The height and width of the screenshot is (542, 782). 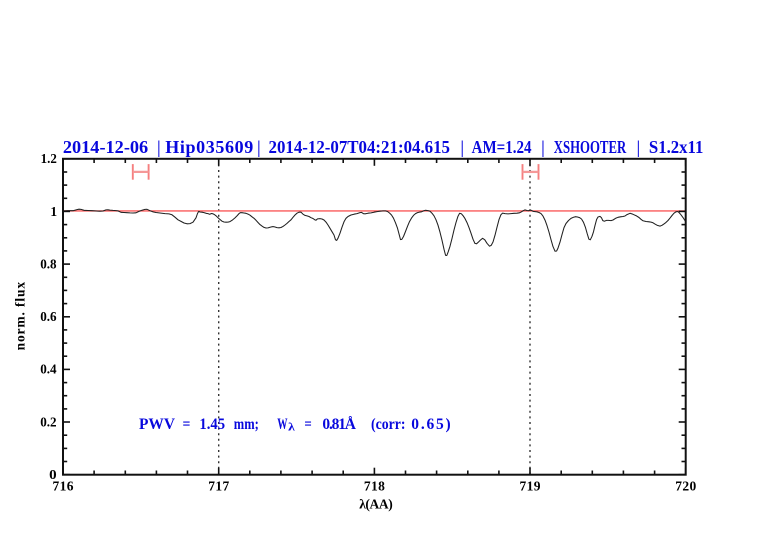 I want to click on svg-text: (corr:, so click(x=388, y=424).